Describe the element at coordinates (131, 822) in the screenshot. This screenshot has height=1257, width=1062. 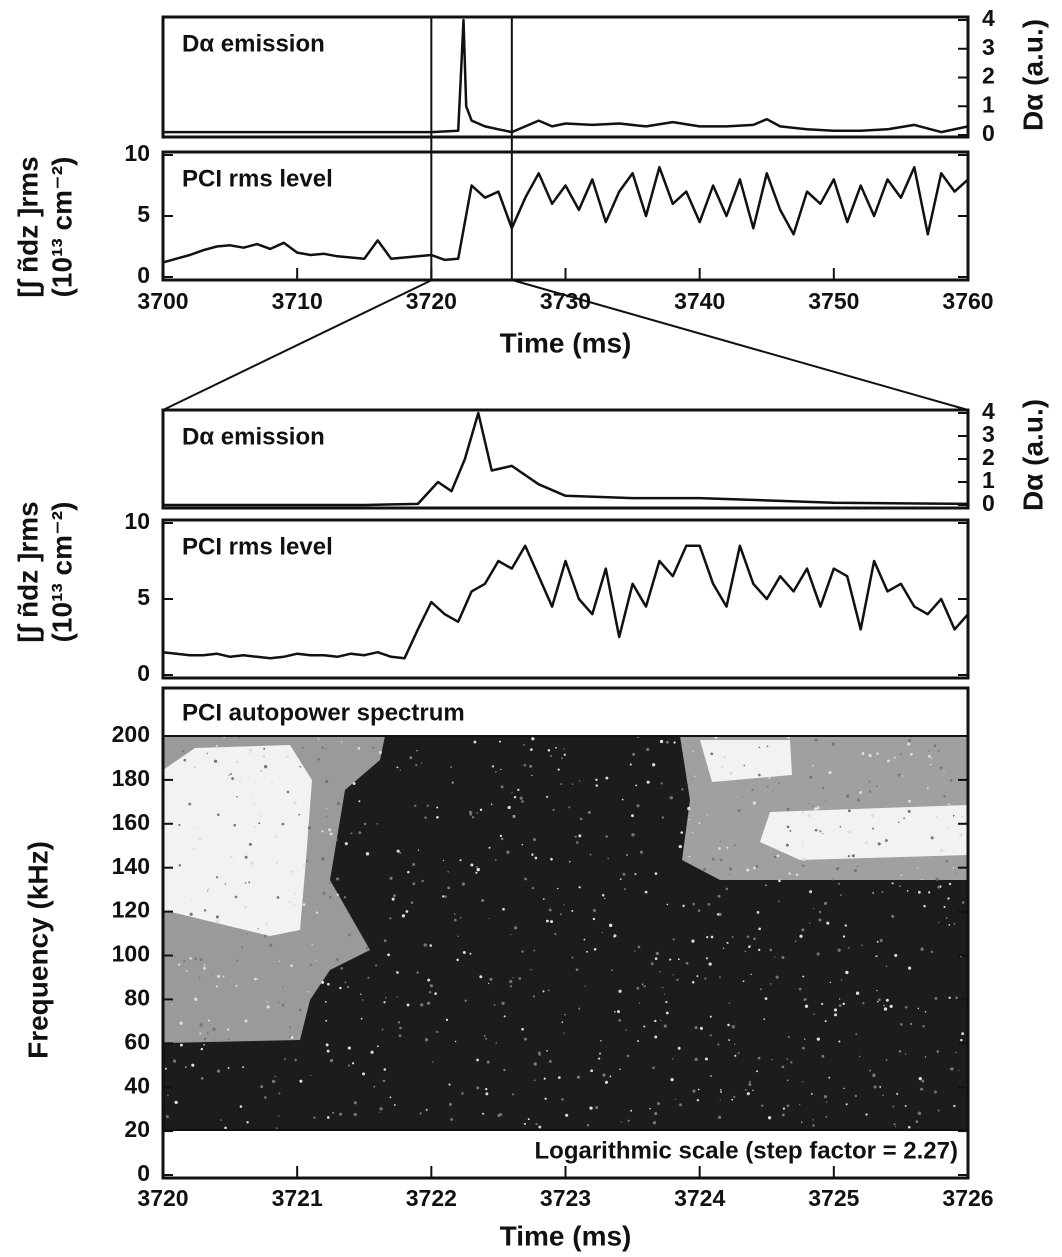
I see `y-tick-label: 160` at that location.